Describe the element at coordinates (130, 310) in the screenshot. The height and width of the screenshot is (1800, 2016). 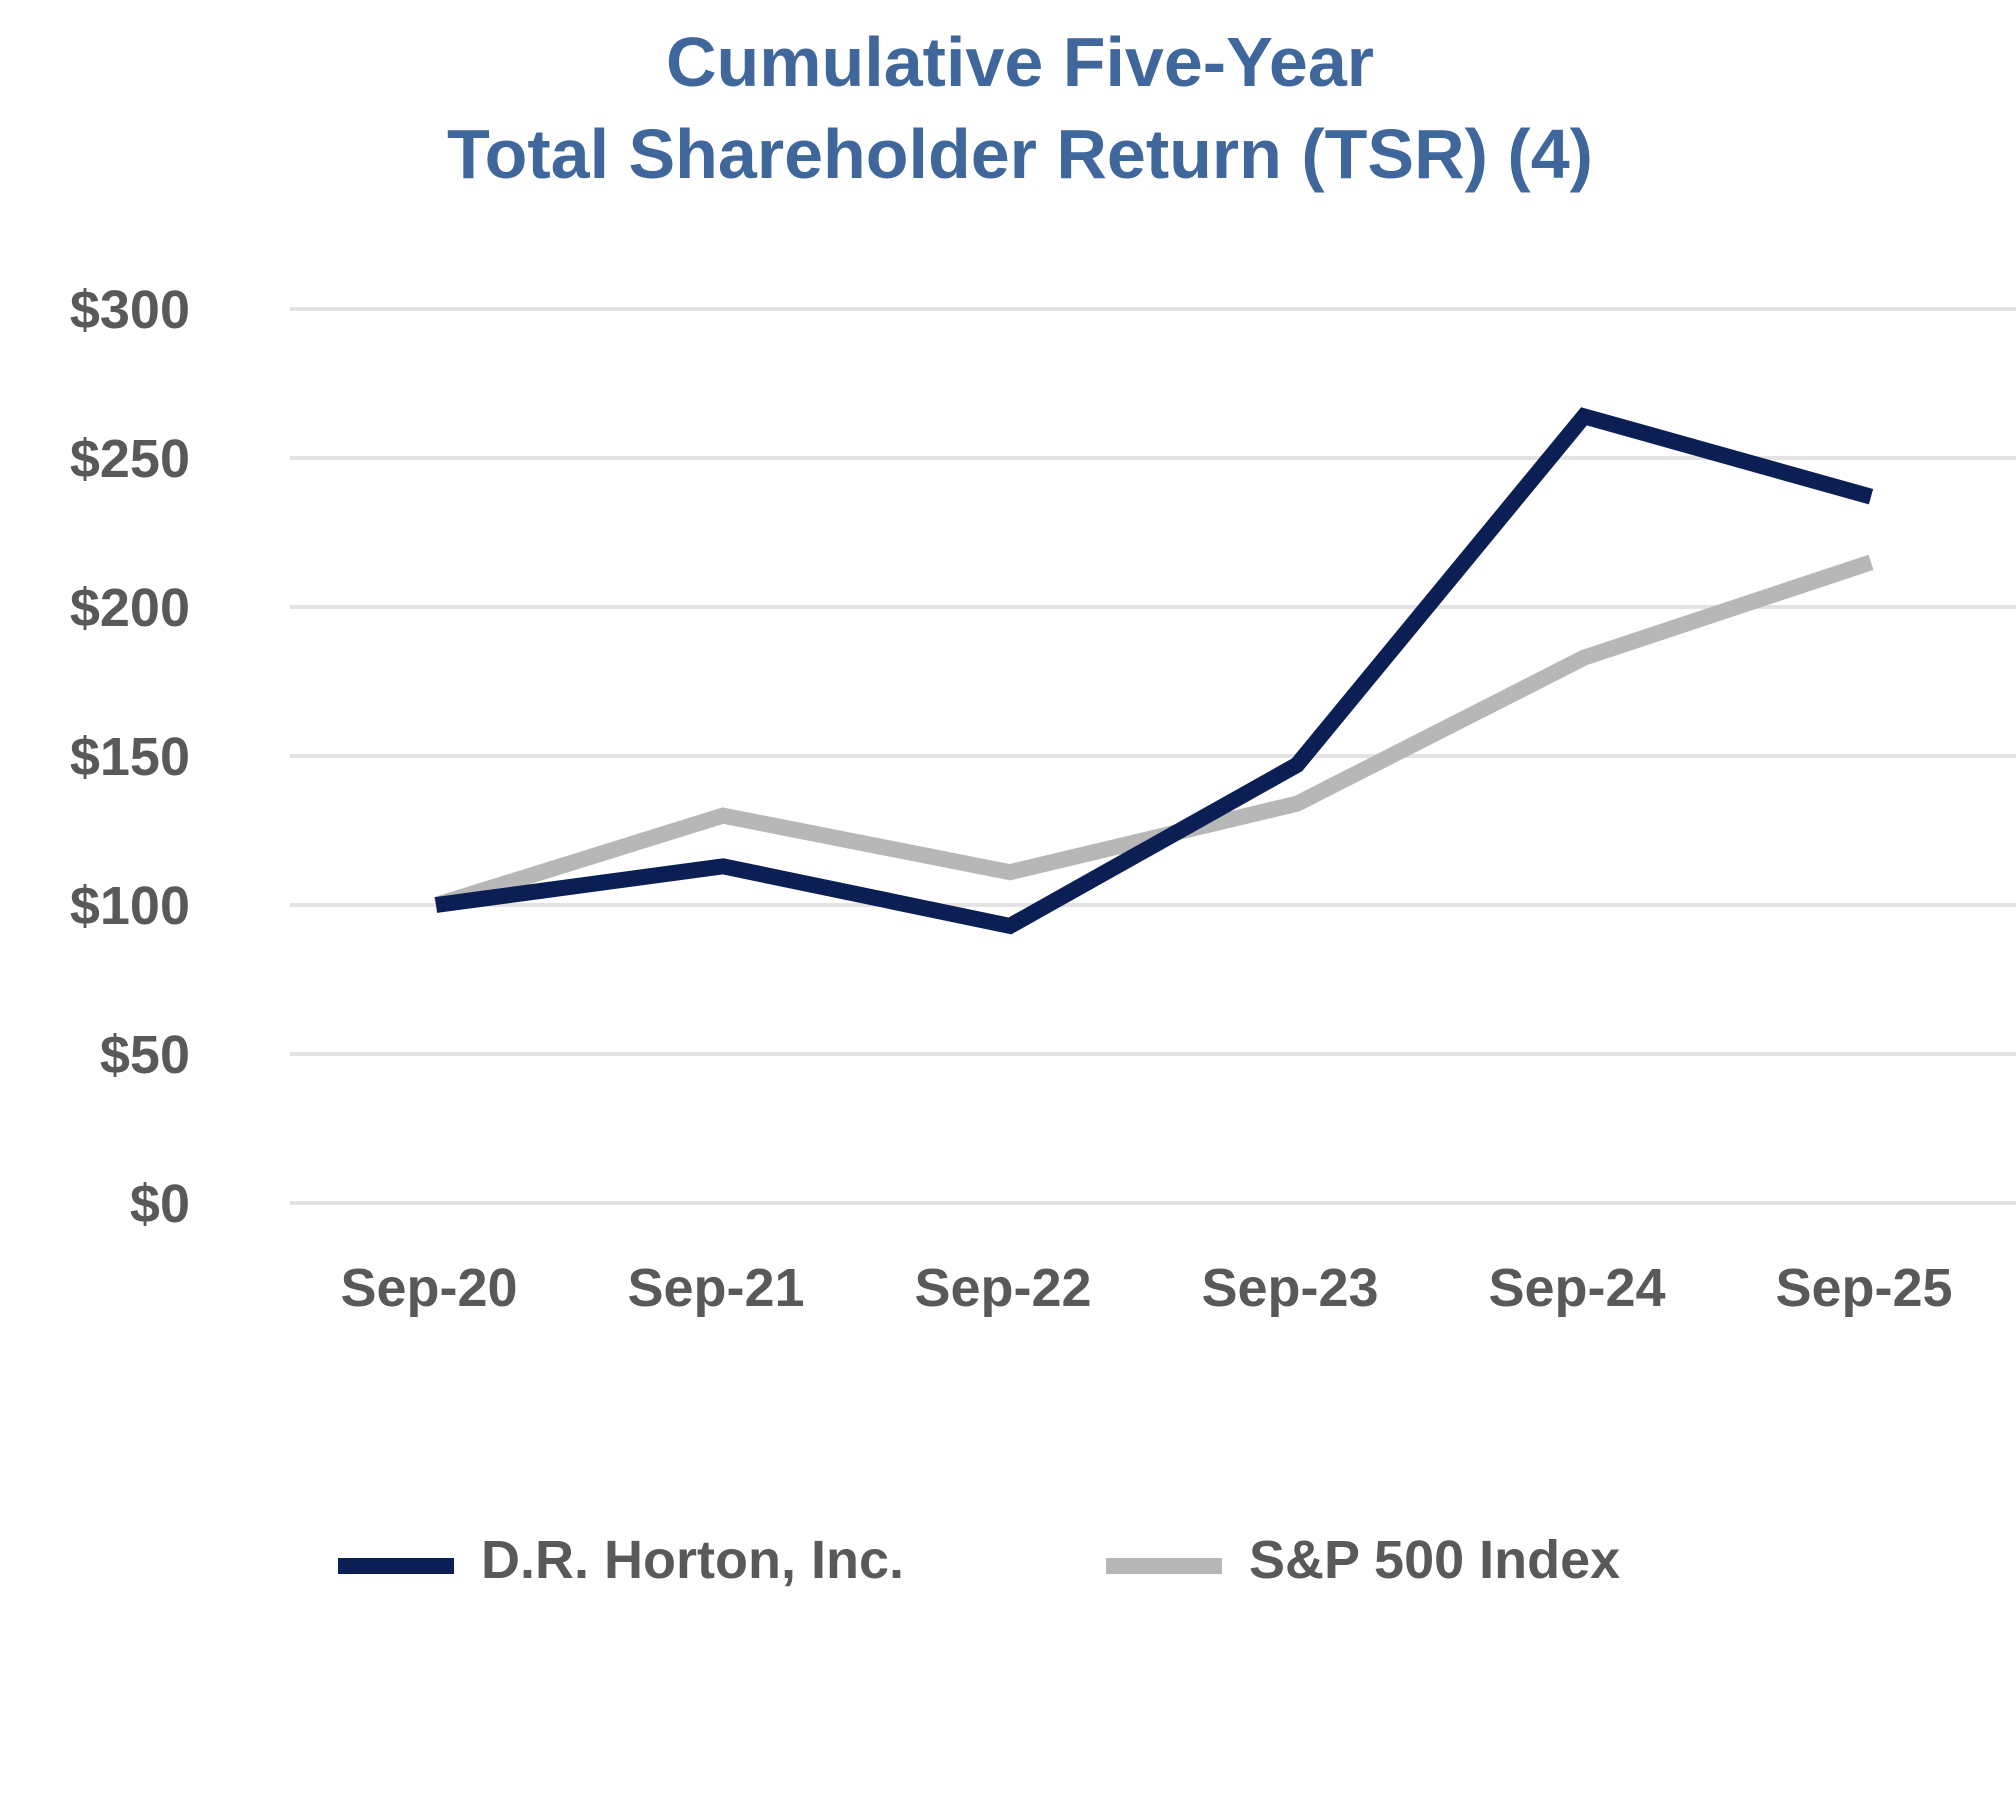
I see `y-tick-label: $300` at that location.